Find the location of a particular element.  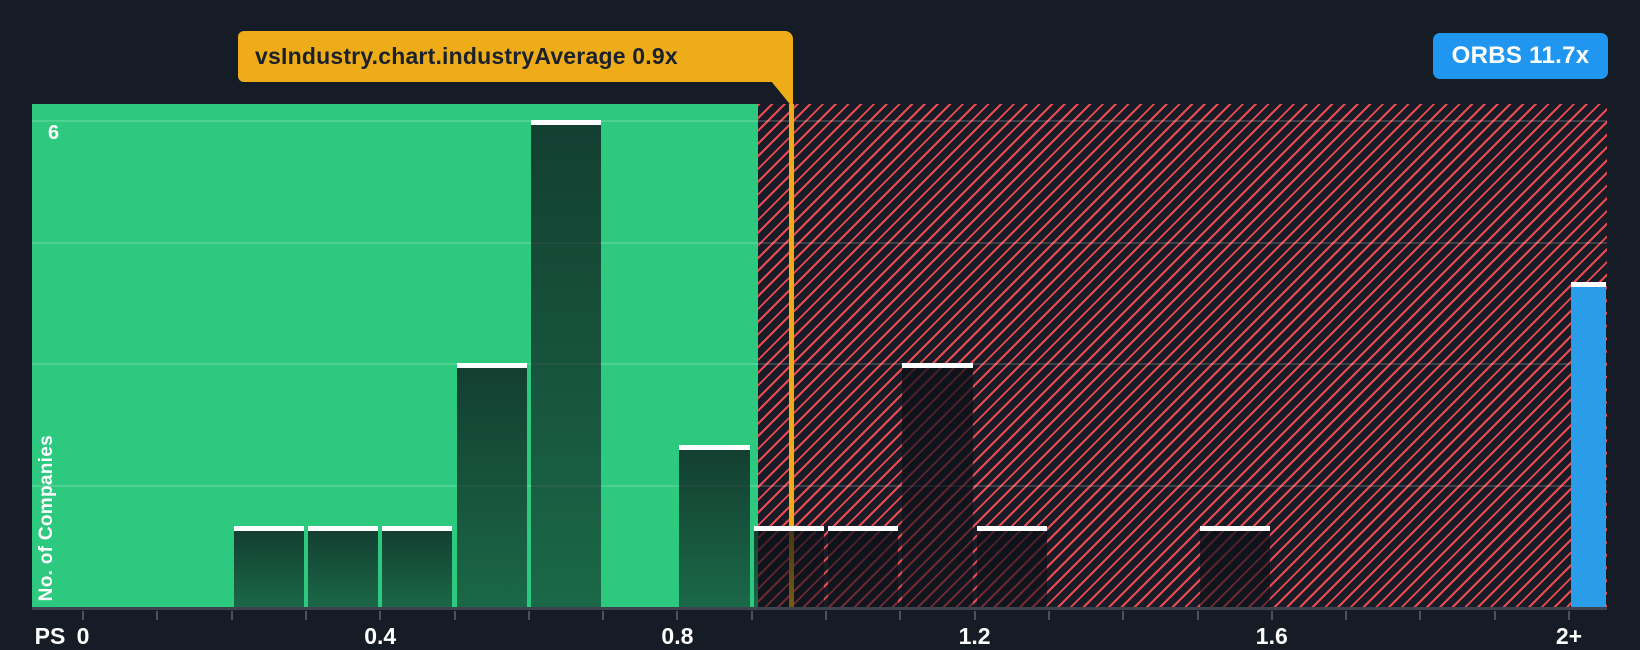

y-axis-tick-label: 6 is located at coordinates (54, 133).